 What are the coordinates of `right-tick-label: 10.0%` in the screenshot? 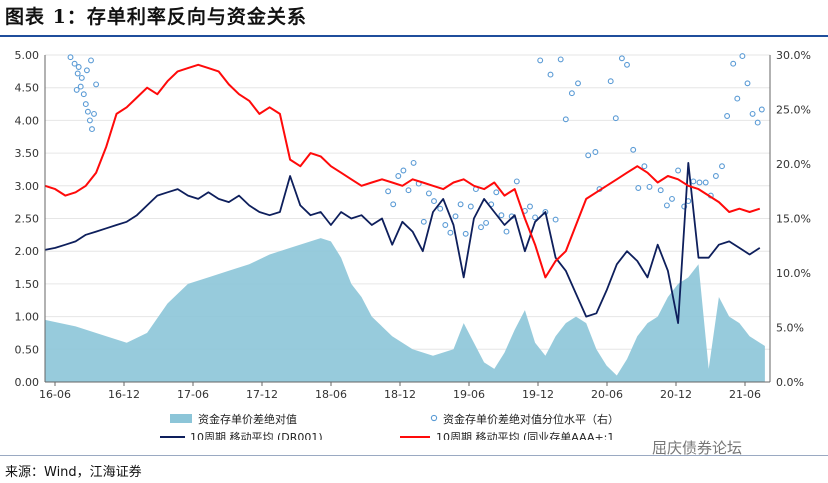 It's located at (793, 273).